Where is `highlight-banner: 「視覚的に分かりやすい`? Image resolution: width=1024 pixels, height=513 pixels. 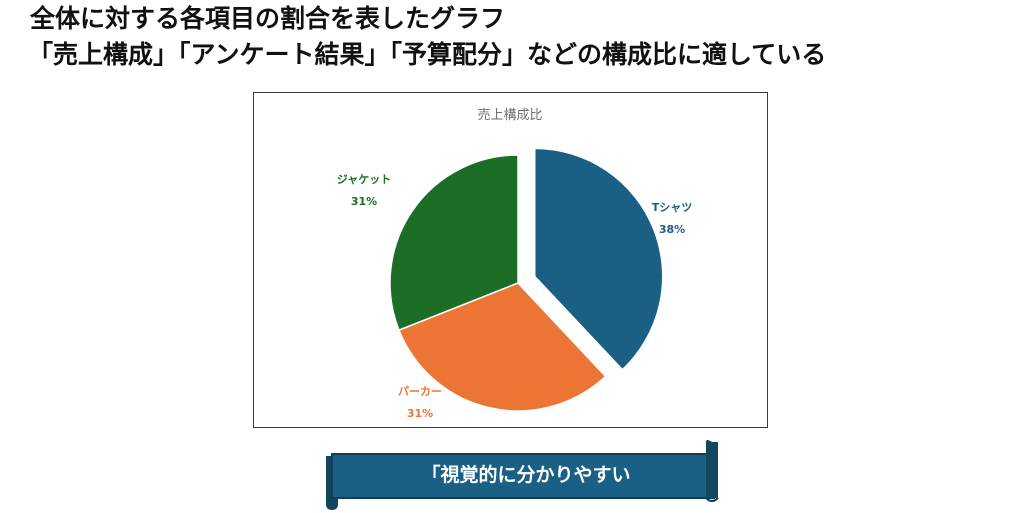 highlight-banner: 「視覚的に分かりやすい is located at coordinates (522, 475).